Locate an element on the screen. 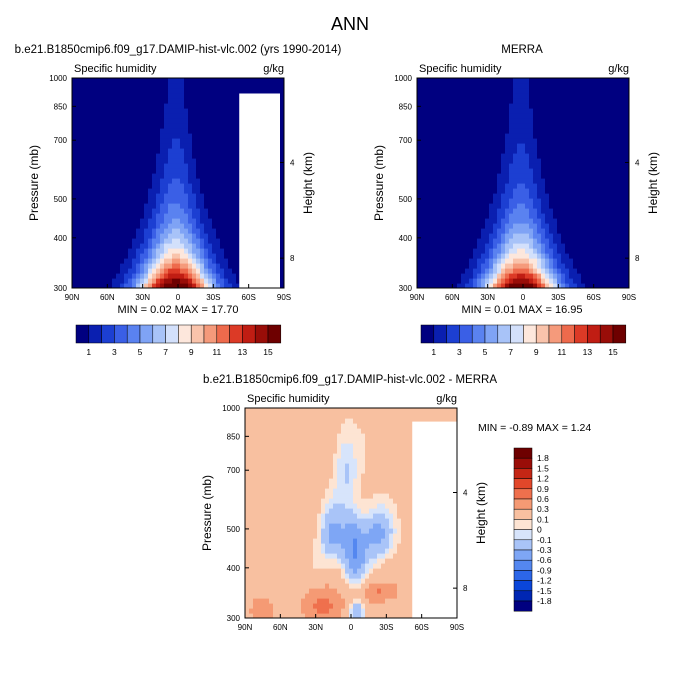 This screenshot has height=700, width=700. colorbar-swatch is located at coordinates (568, 334).